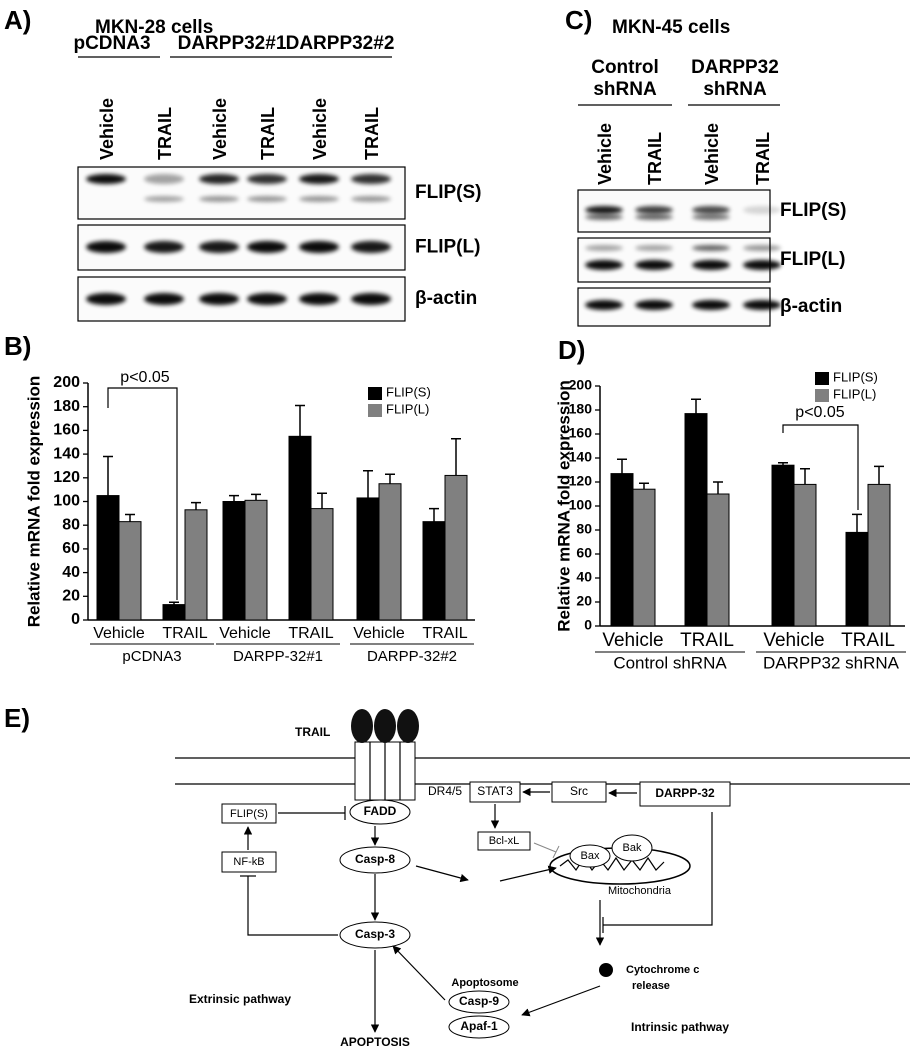  I want to click on node-label: Bax, so click(590, 856).